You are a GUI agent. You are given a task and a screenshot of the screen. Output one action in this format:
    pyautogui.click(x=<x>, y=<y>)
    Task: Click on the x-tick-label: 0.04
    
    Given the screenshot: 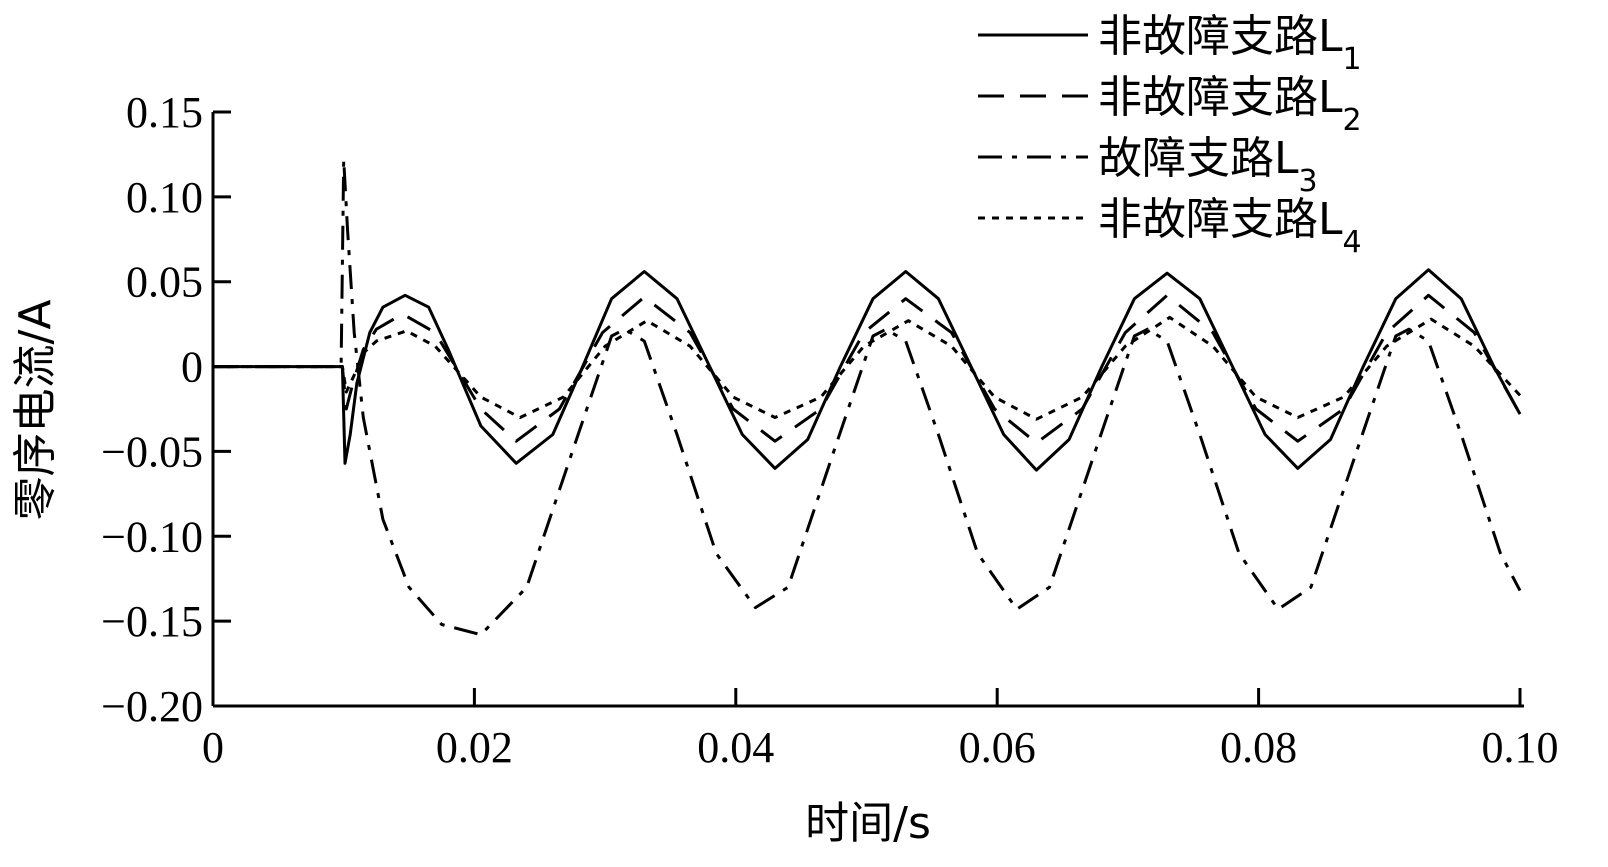 What is the action you would take?
    pyautogui.click(x=735, y=747)
    